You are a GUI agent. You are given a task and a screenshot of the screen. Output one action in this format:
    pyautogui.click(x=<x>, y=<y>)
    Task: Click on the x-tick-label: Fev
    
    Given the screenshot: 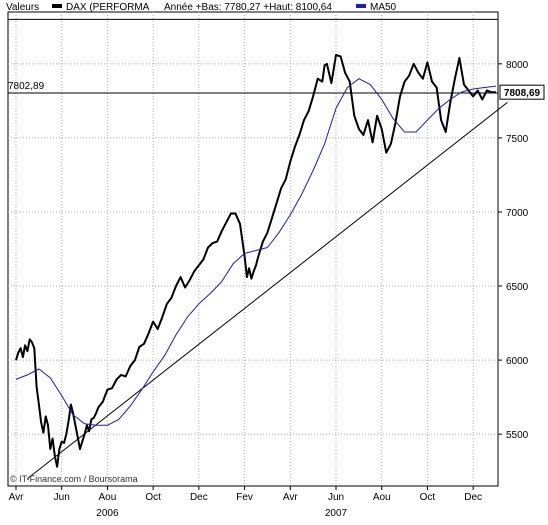 What is the action you would take?
    pyautogui.click(x=244, y=497)
    